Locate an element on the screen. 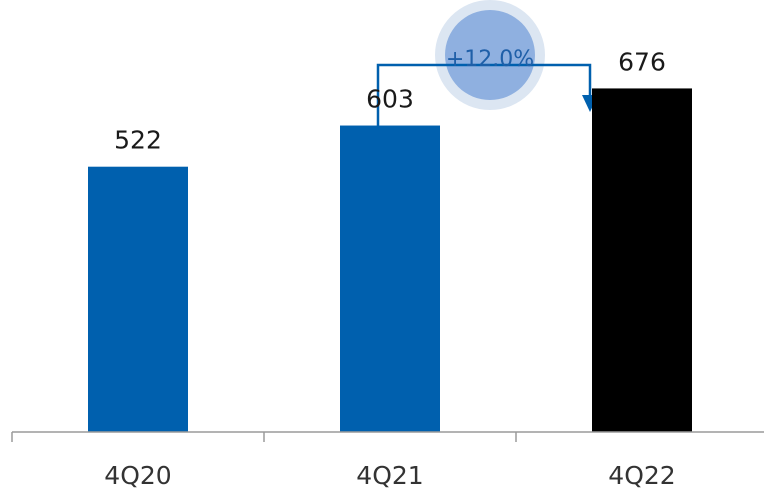  x-tick-label-4Q21: 4Q21 is located at coordinates (389, 475).